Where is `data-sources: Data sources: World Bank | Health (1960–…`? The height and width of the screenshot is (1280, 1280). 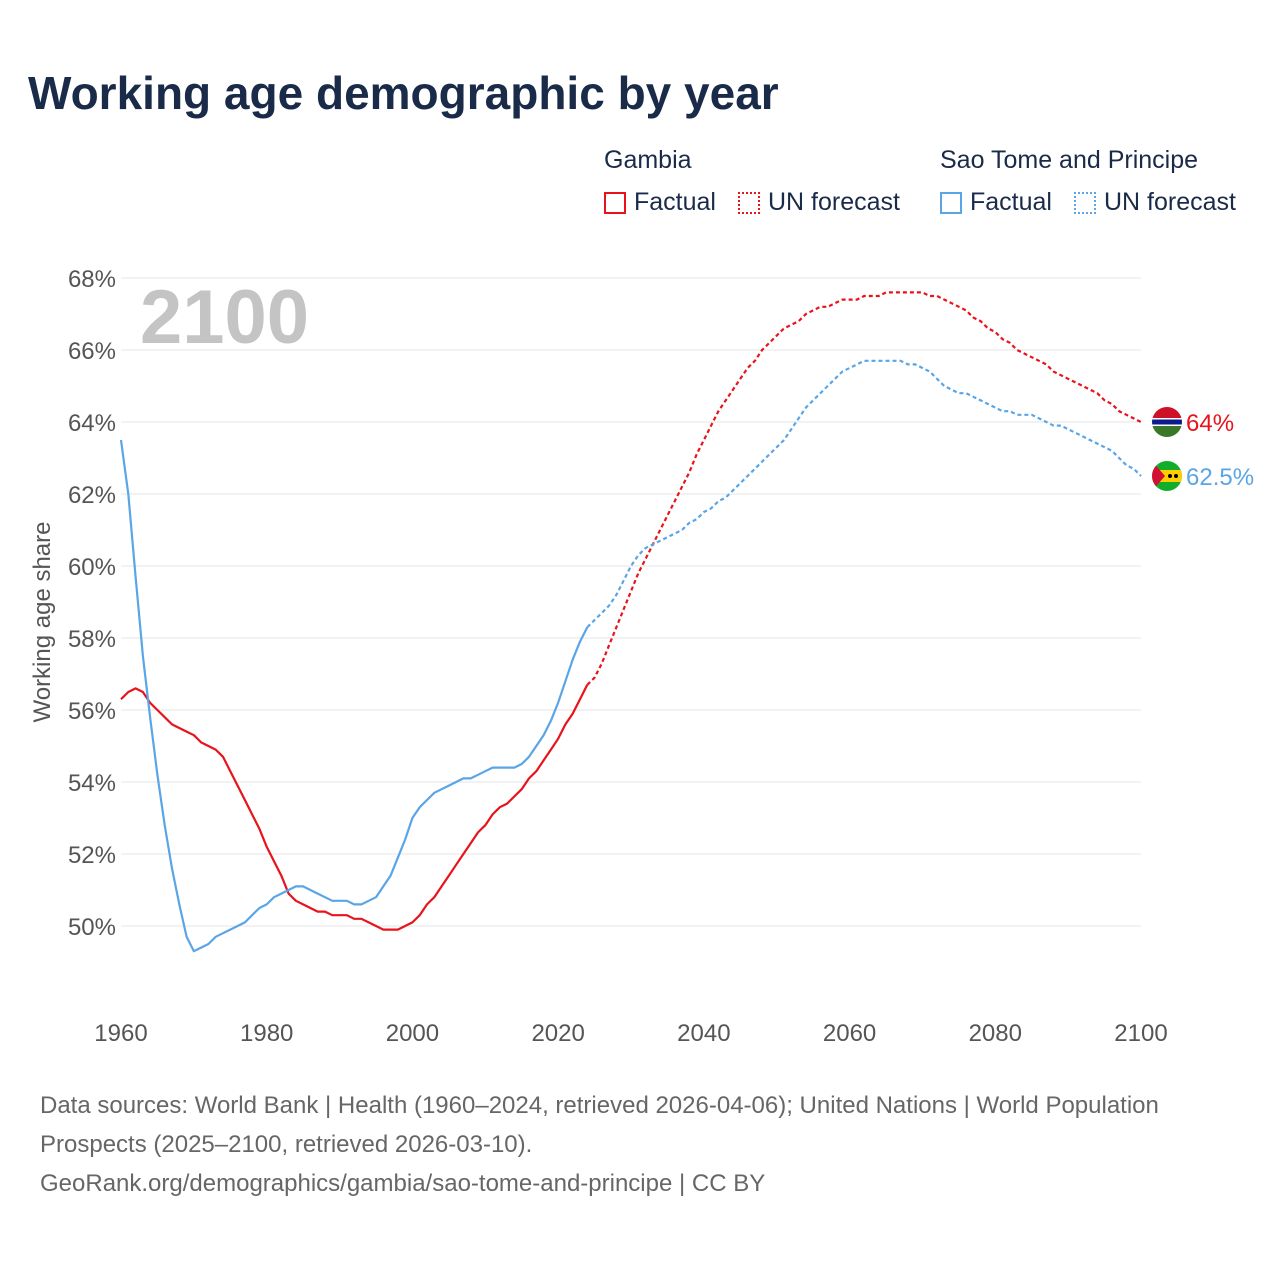 data-sources: Data sources: World Bank | Health (1960–… is located at coordinates (630, 1144).